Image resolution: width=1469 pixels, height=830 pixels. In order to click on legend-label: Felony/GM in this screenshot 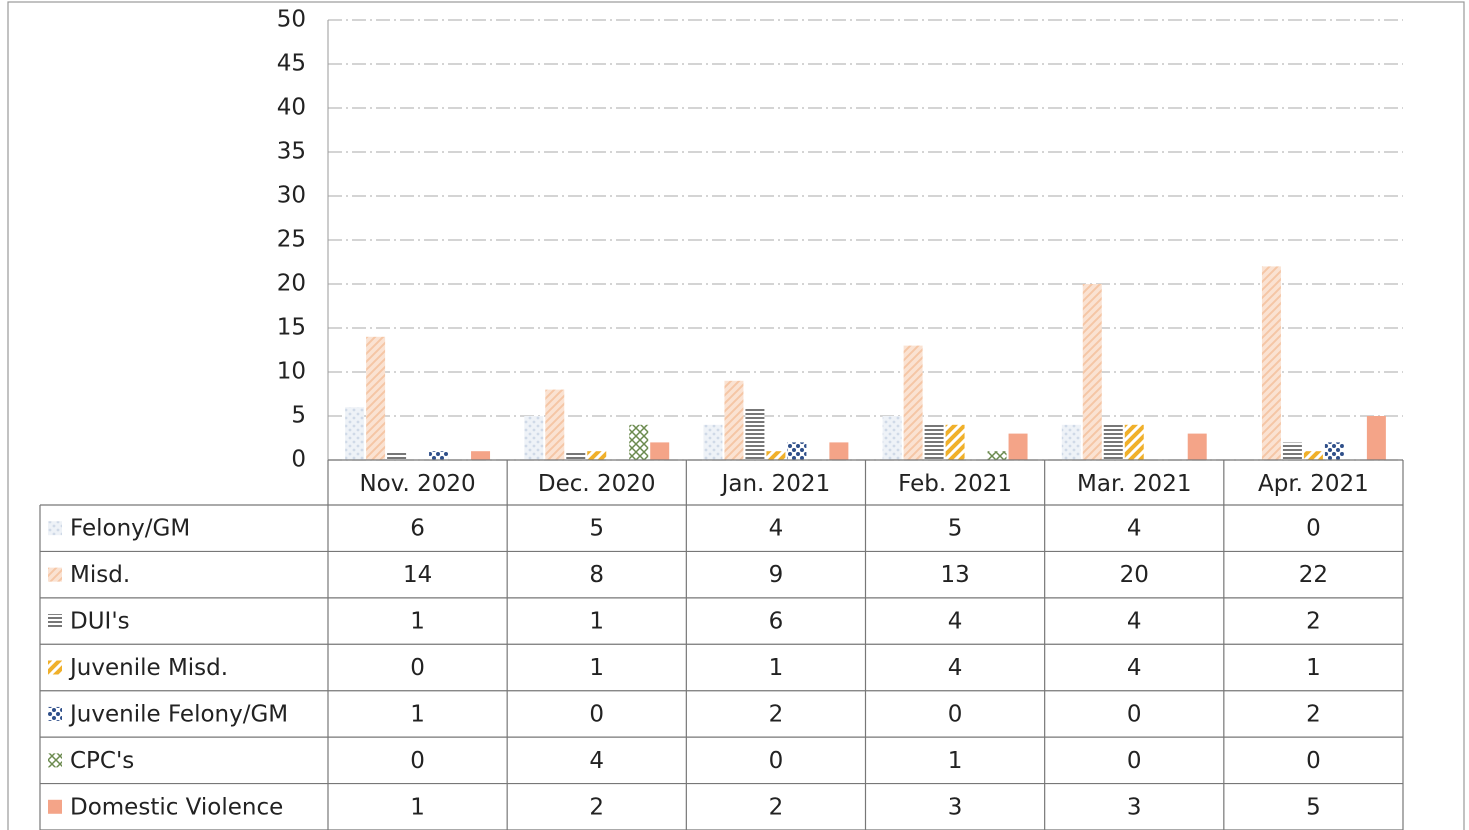, I will do `click(130, 529)`.